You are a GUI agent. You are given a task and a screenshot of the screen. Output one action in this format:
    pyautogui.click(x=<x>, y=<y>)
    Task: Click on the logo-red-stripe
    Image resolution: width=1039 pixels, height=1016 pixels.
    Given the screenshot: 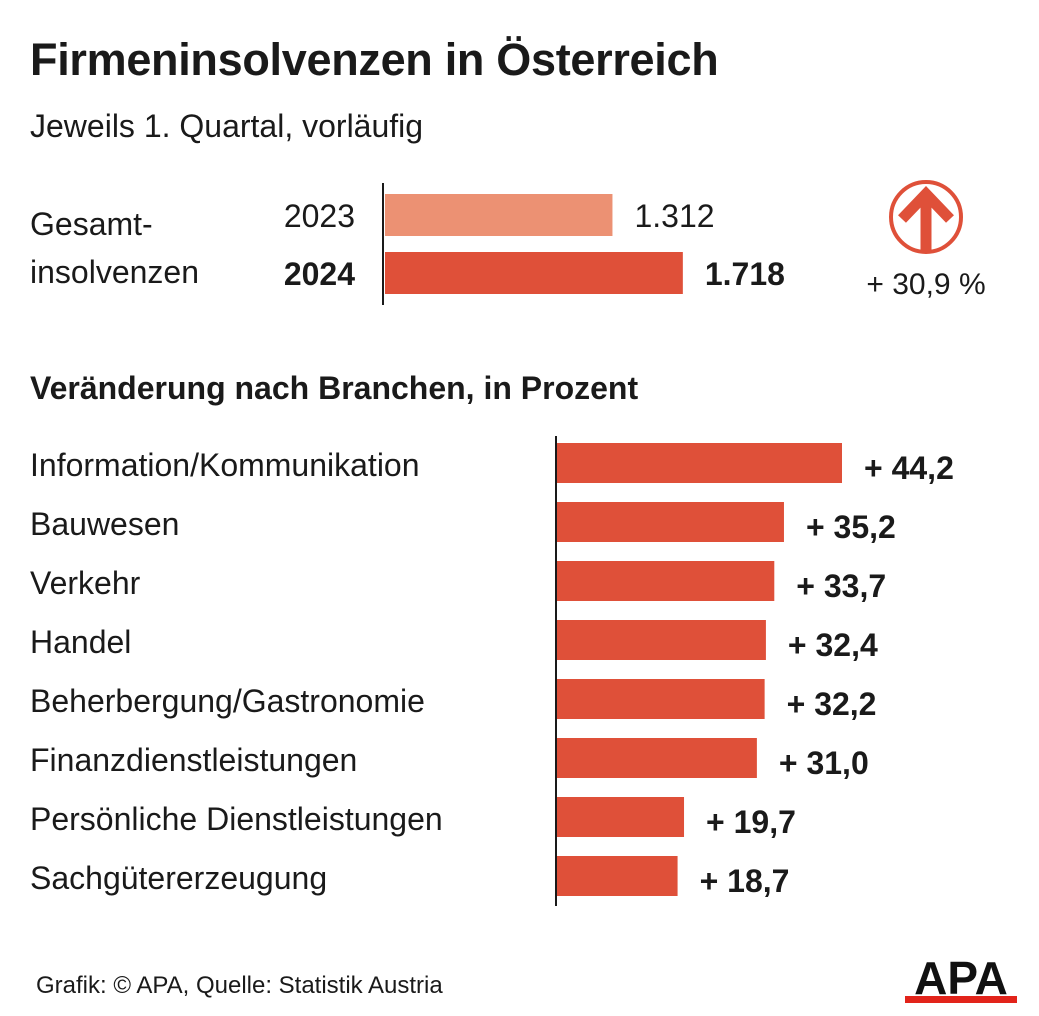 What is the action you would take?
    pyautogui.click(x=961, y=999)
    